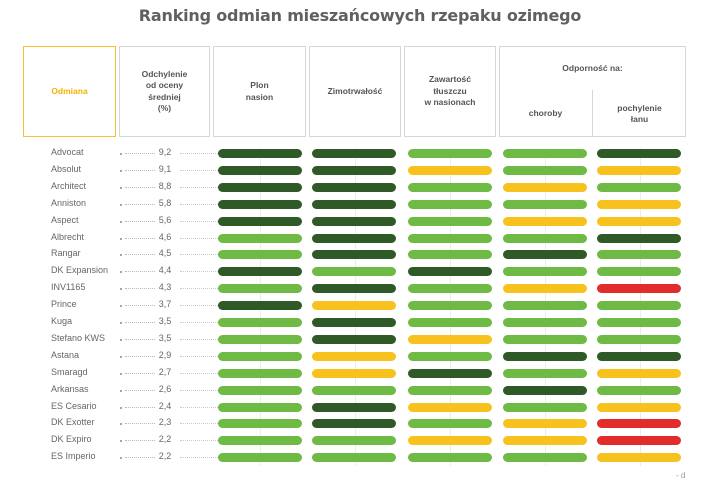  I want to click on deviation-value: 2,4, so click(165, 405).